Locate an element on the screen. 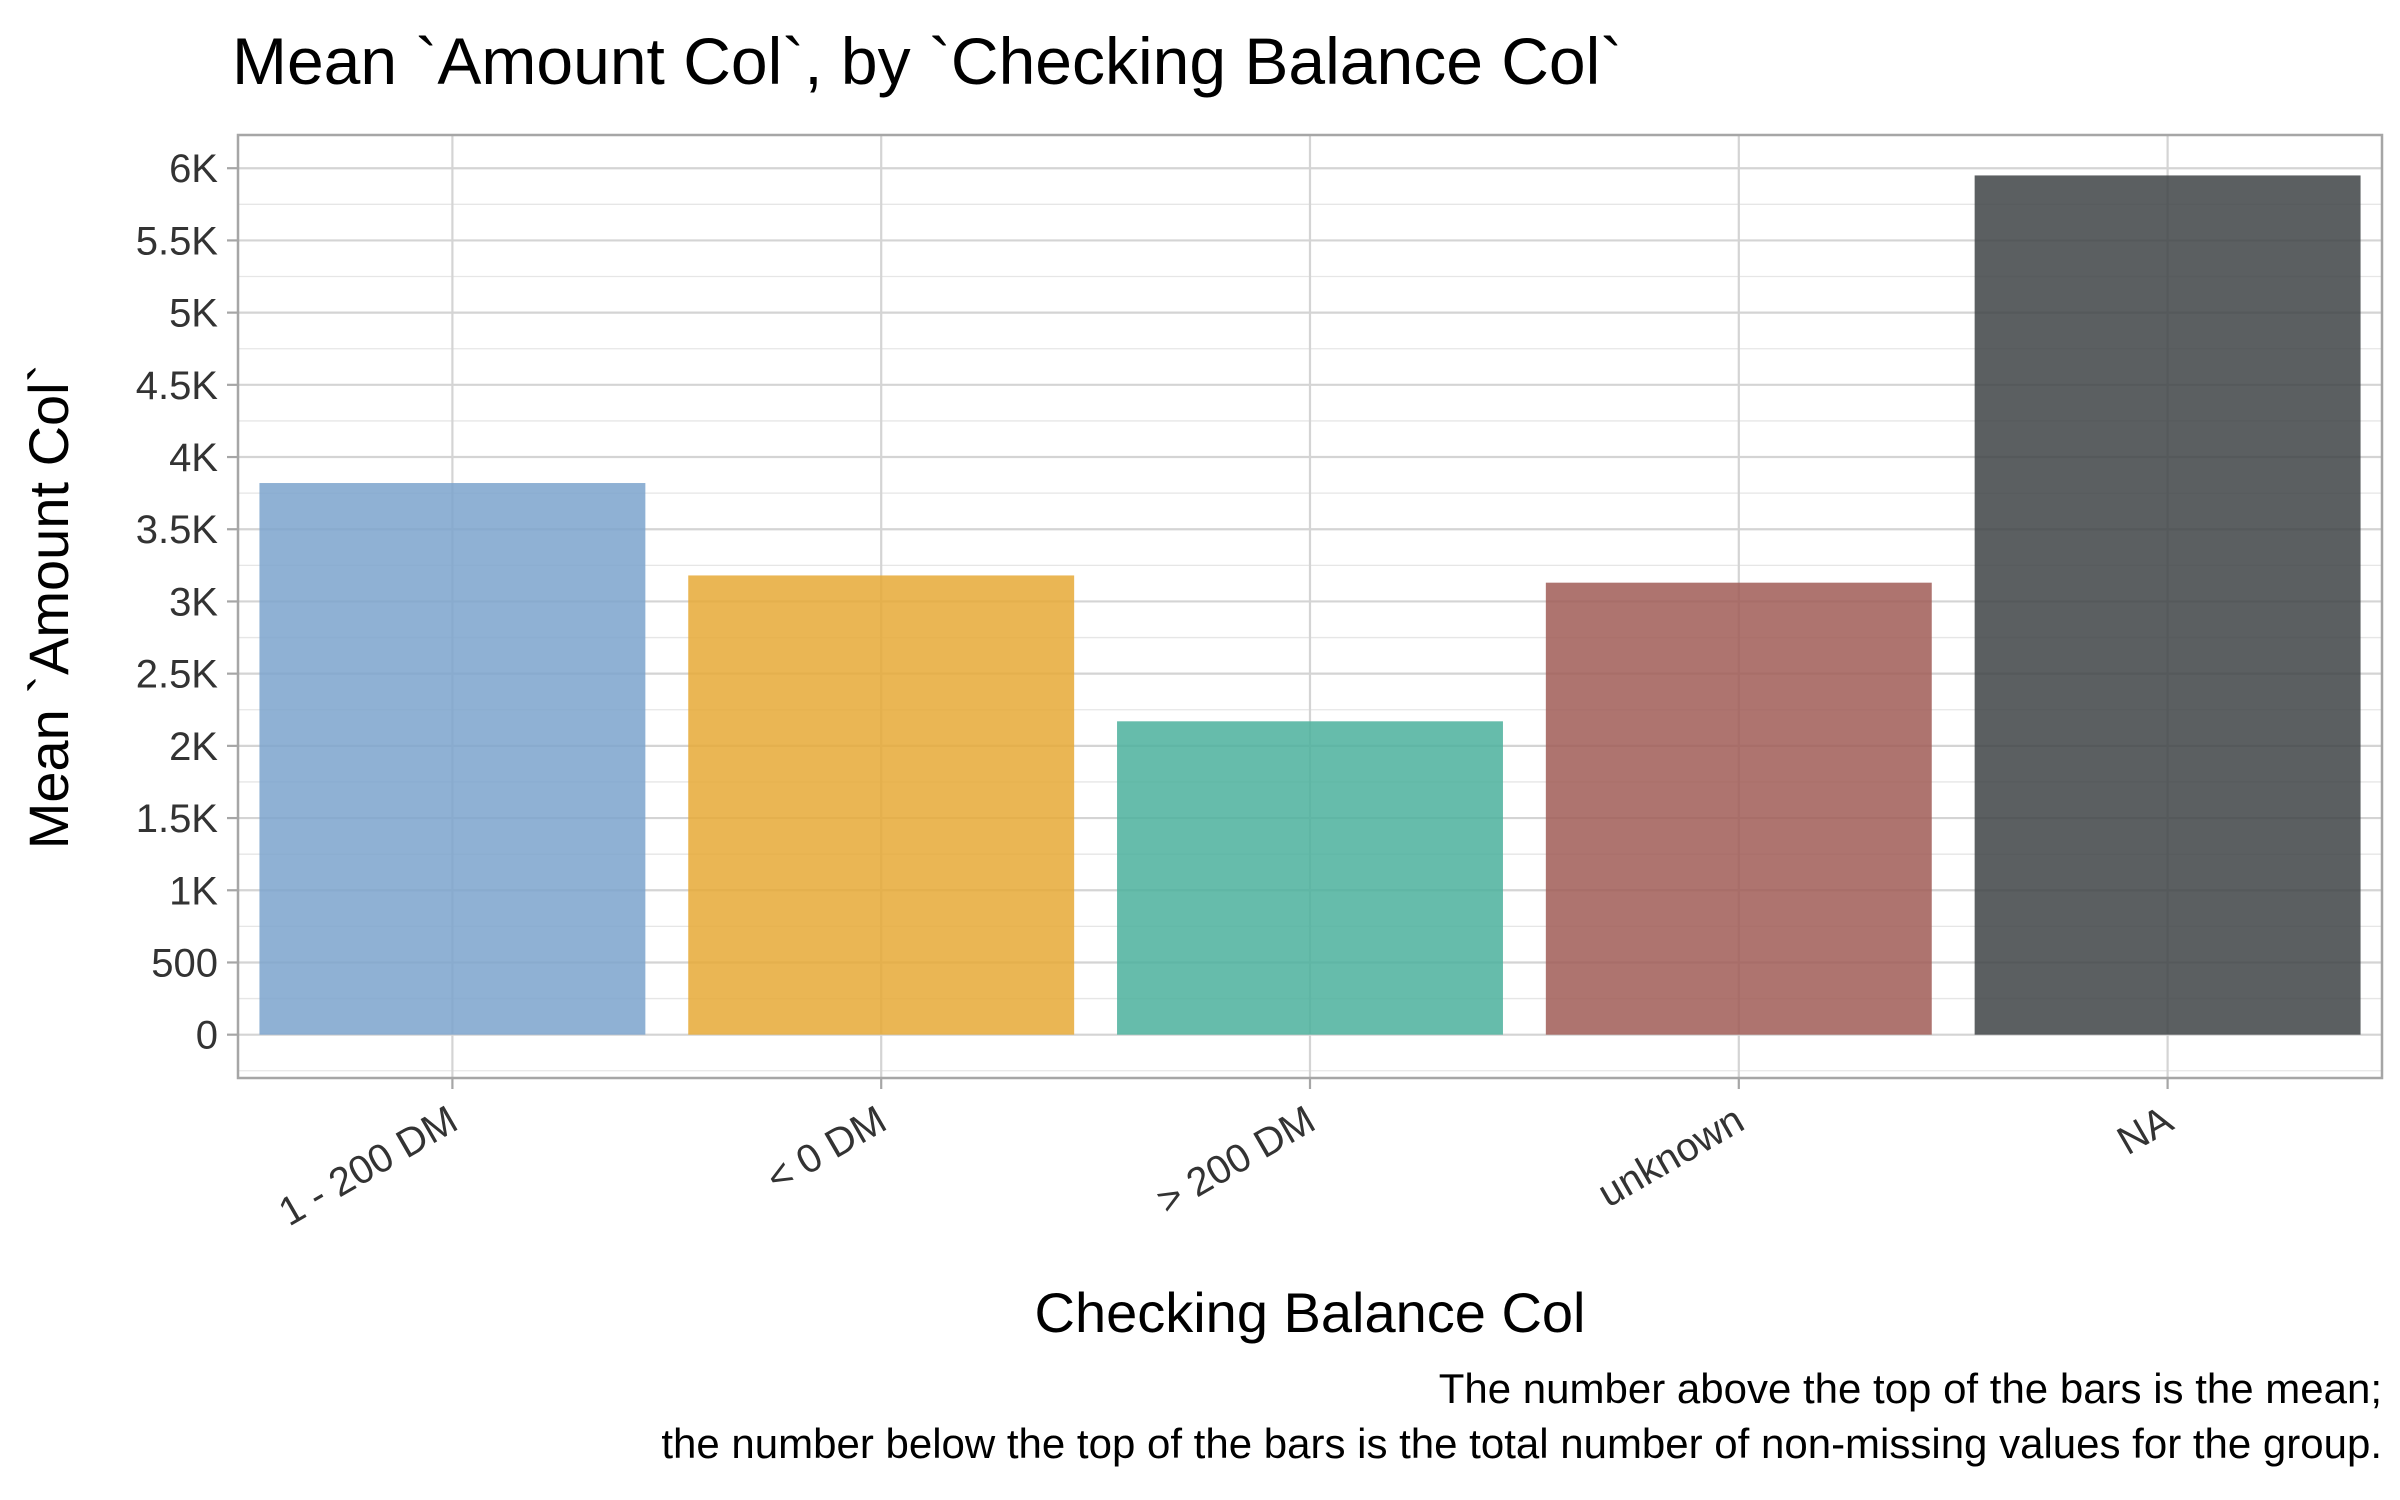 This screenshot has height=1500, width=2400. y-tick-label: 1K is located at coordinates (193, 891).